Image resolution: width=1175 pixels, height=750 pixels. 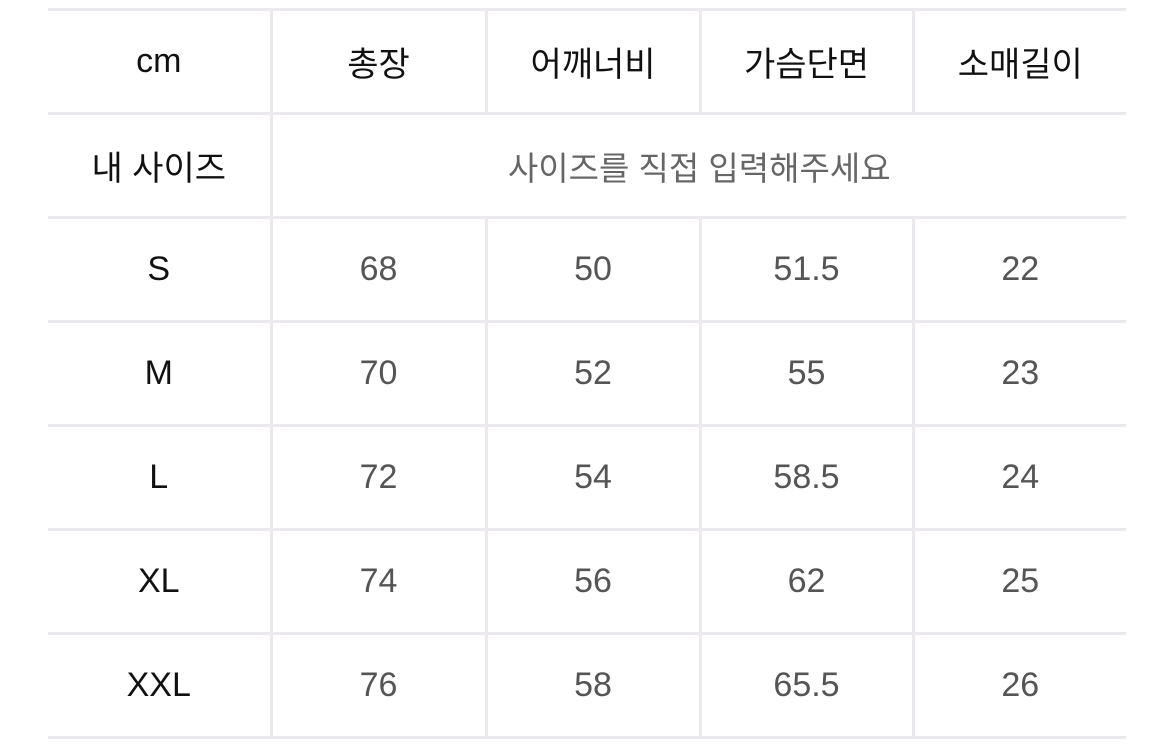 I want to click on measurement-cell: 26, so click(x=1018, y=685).